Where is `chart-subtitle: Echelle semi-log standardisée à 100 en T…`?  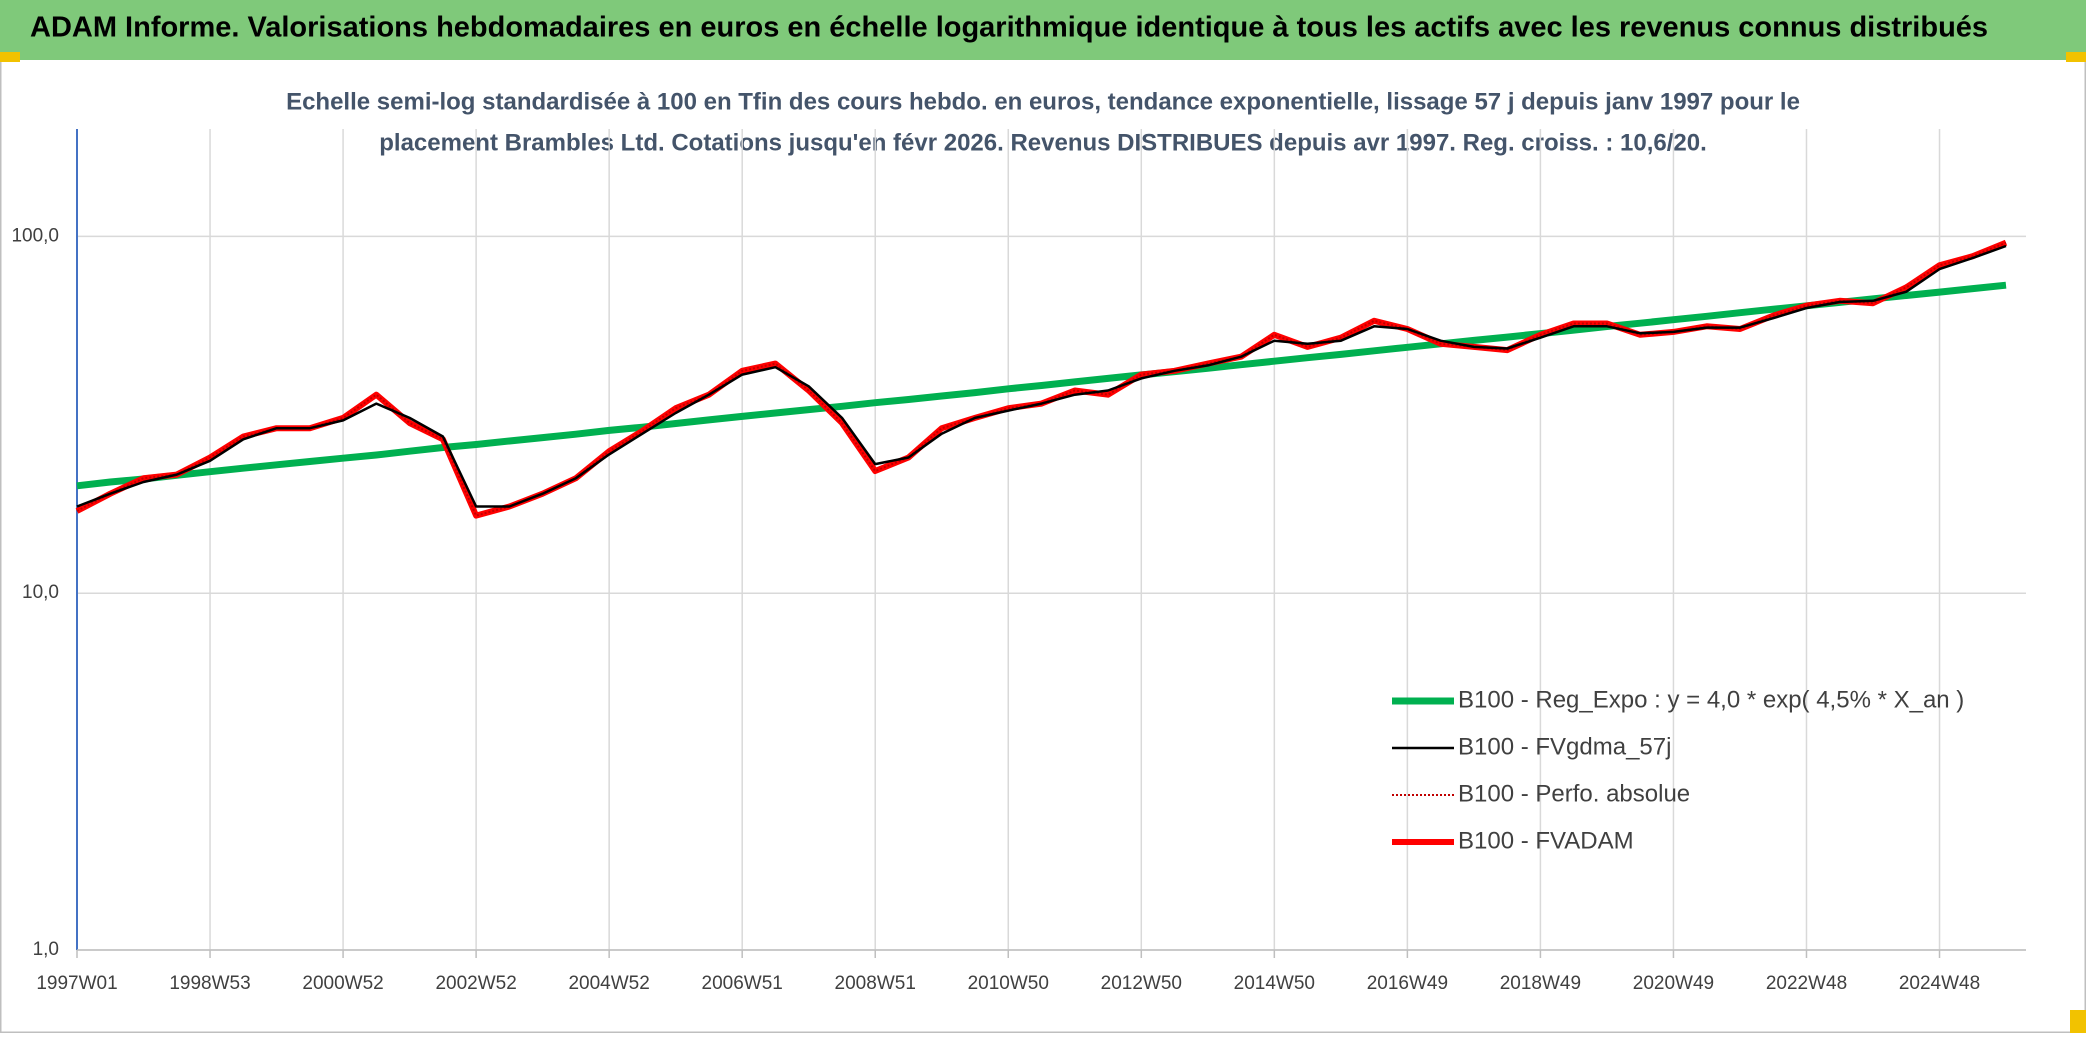
chart-subtitle: Echelle semi-log standardisée à 100 en T… is located at coordinates (1043, 101).